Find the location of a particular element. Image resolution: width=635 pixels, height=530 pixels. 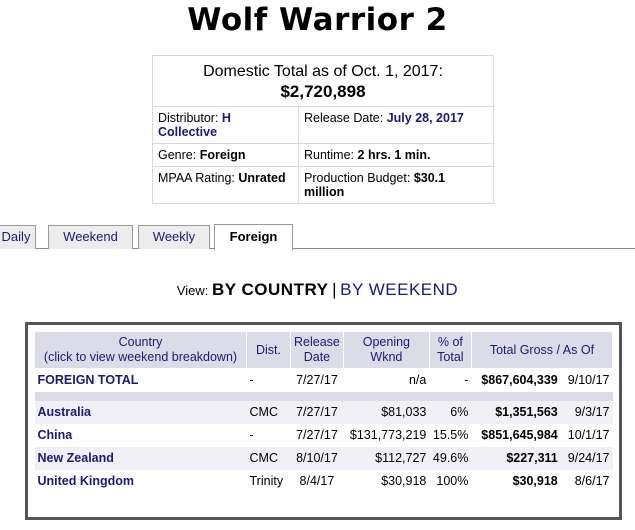

table-divider is located at coordinates (323, 396).